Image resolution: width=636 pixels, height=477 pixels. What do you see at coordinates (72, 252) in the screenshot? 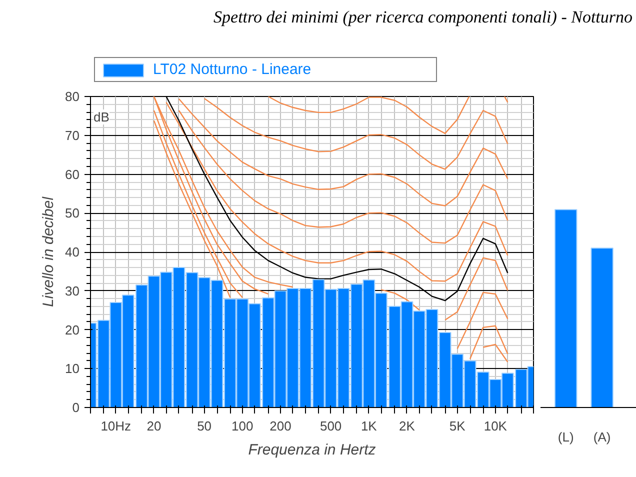
I see `y-tick-label: 40` at bounding box center [72, 252].